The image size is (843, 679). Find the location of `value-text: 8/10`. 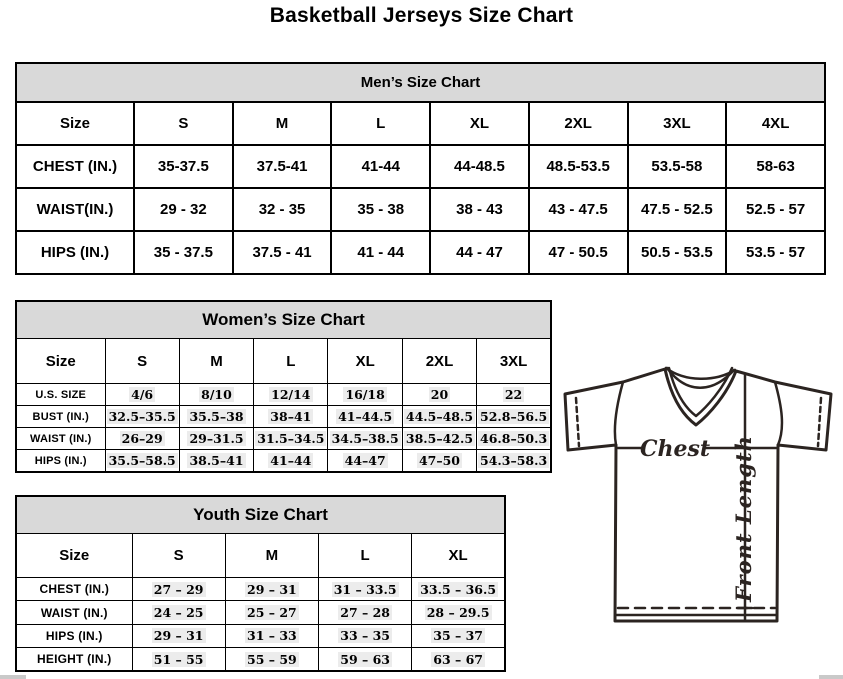

value-text: 8/10 is located at coordinates (216, 395).